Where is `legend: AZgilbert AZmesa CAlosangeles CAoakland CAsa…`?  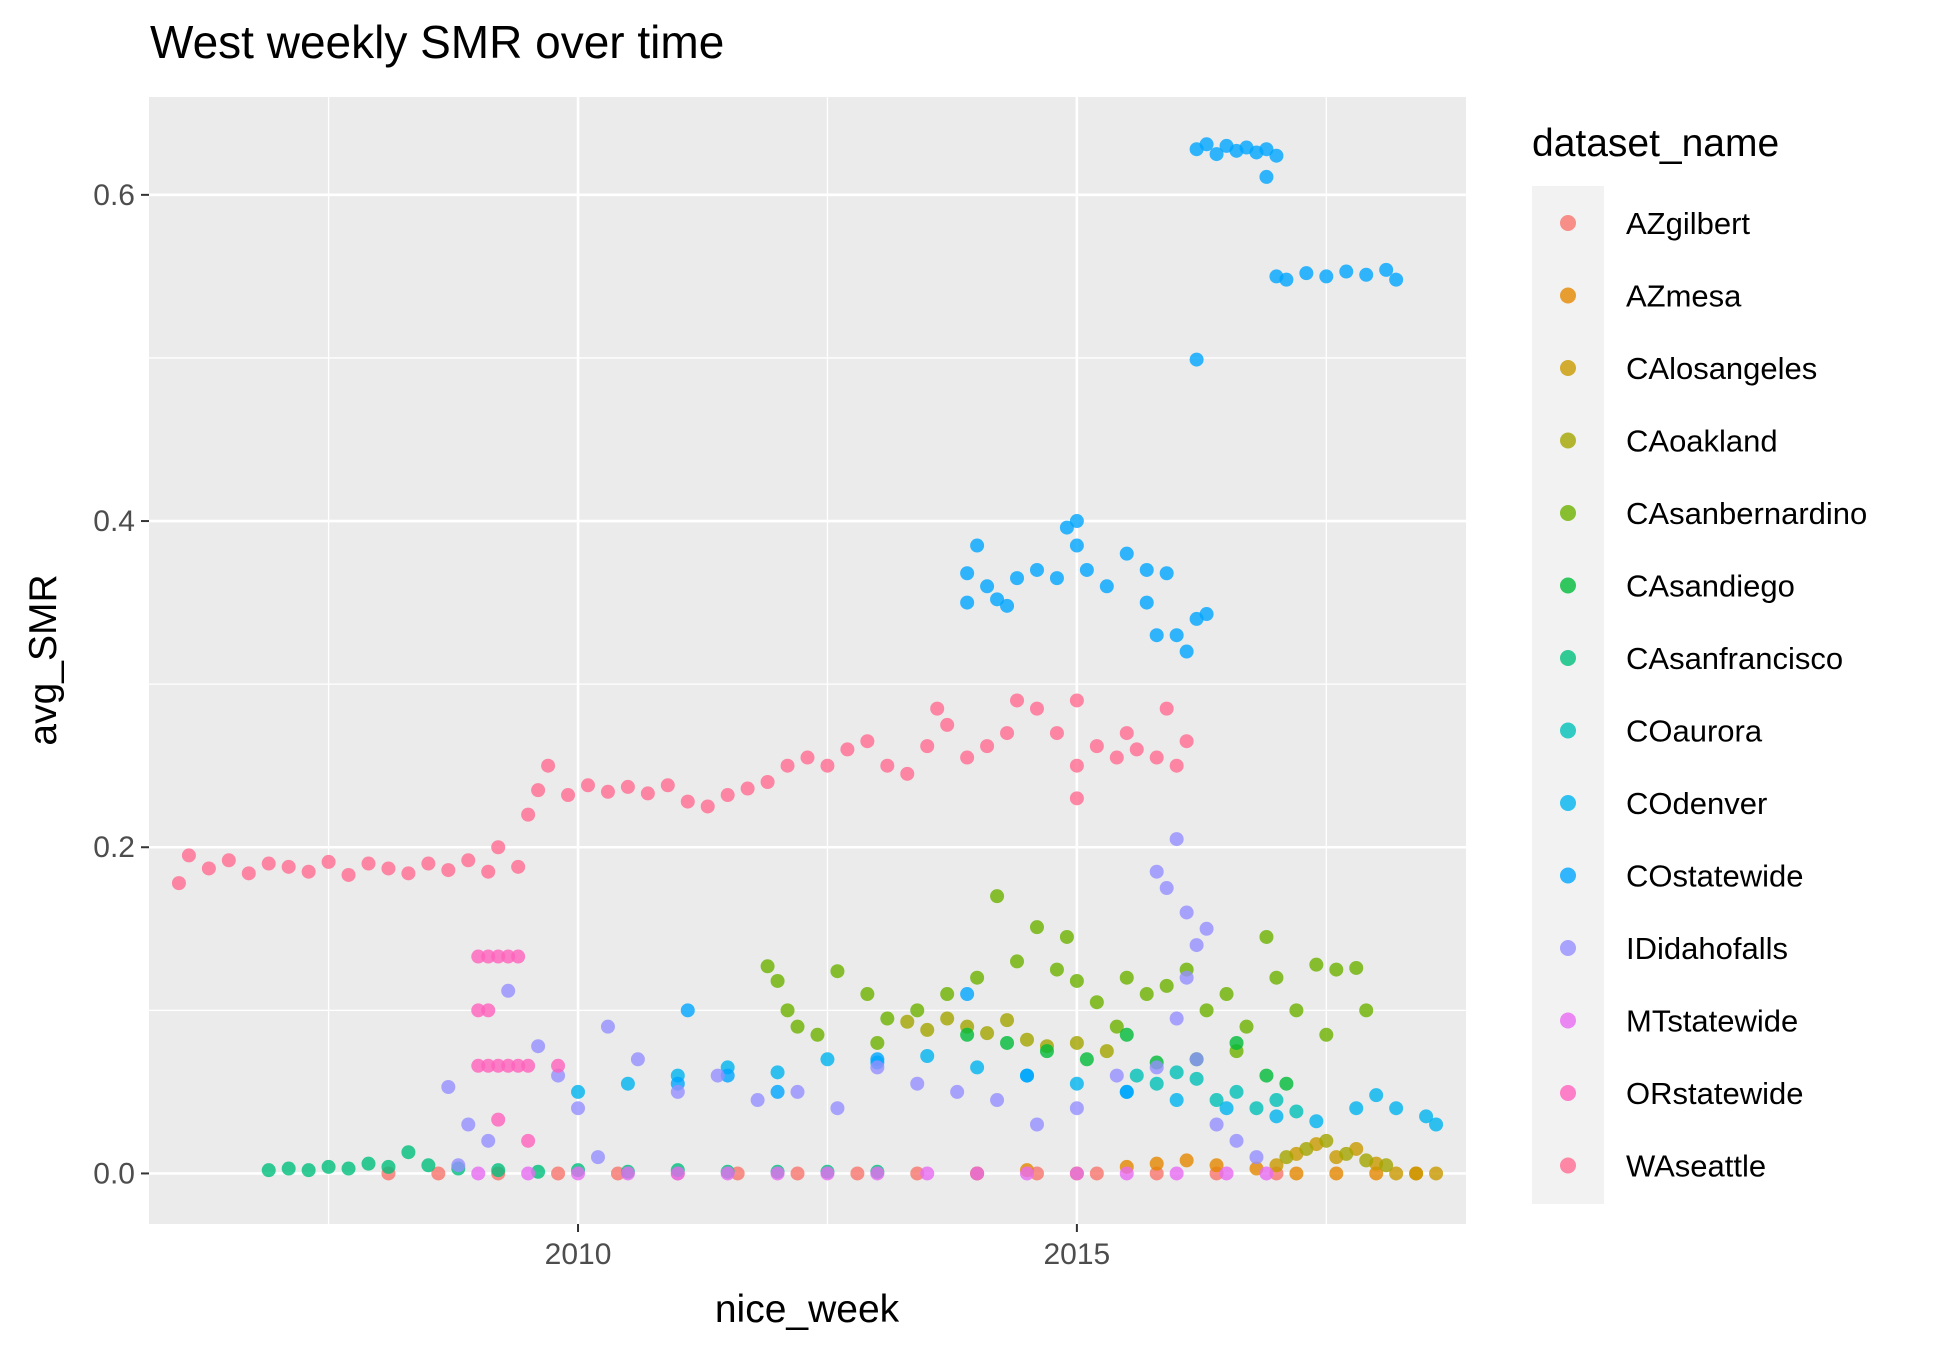 legend: AZgilbert AZmesa CAlosangeles CAoakland CAsa… is located at coordinates (1713, 695).